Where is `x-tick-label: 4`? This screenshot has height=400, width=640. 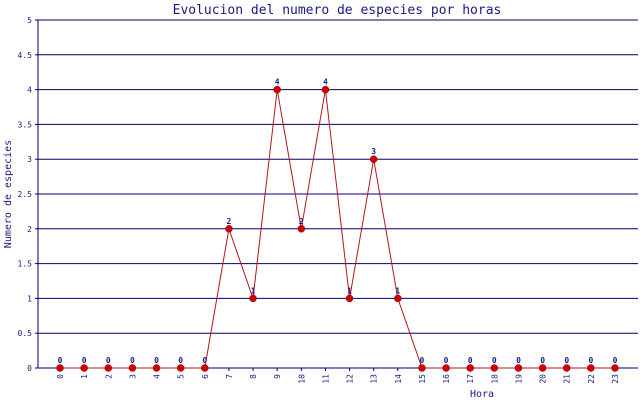
x-tick-label: 4 is located at coordinates (157, 376).